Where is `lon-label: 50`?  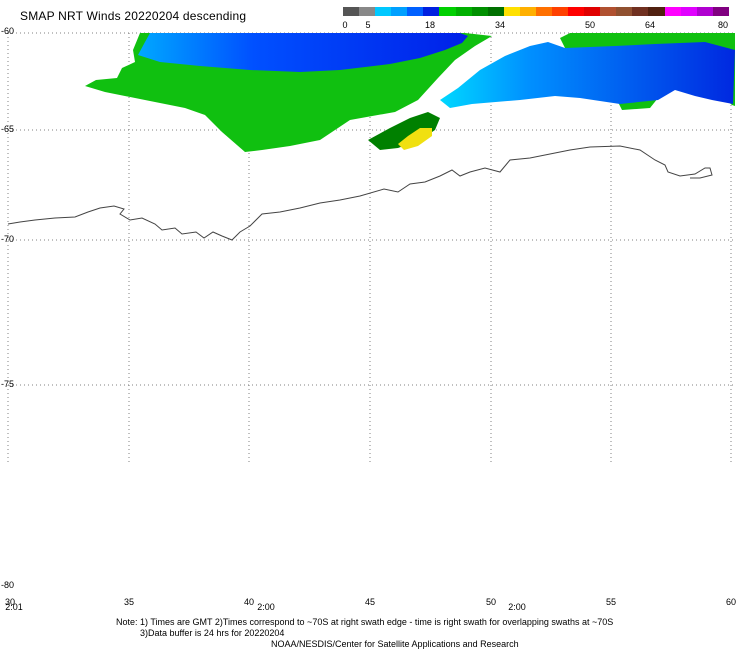 lon-label: 50 is located at coordinates (491, 602).